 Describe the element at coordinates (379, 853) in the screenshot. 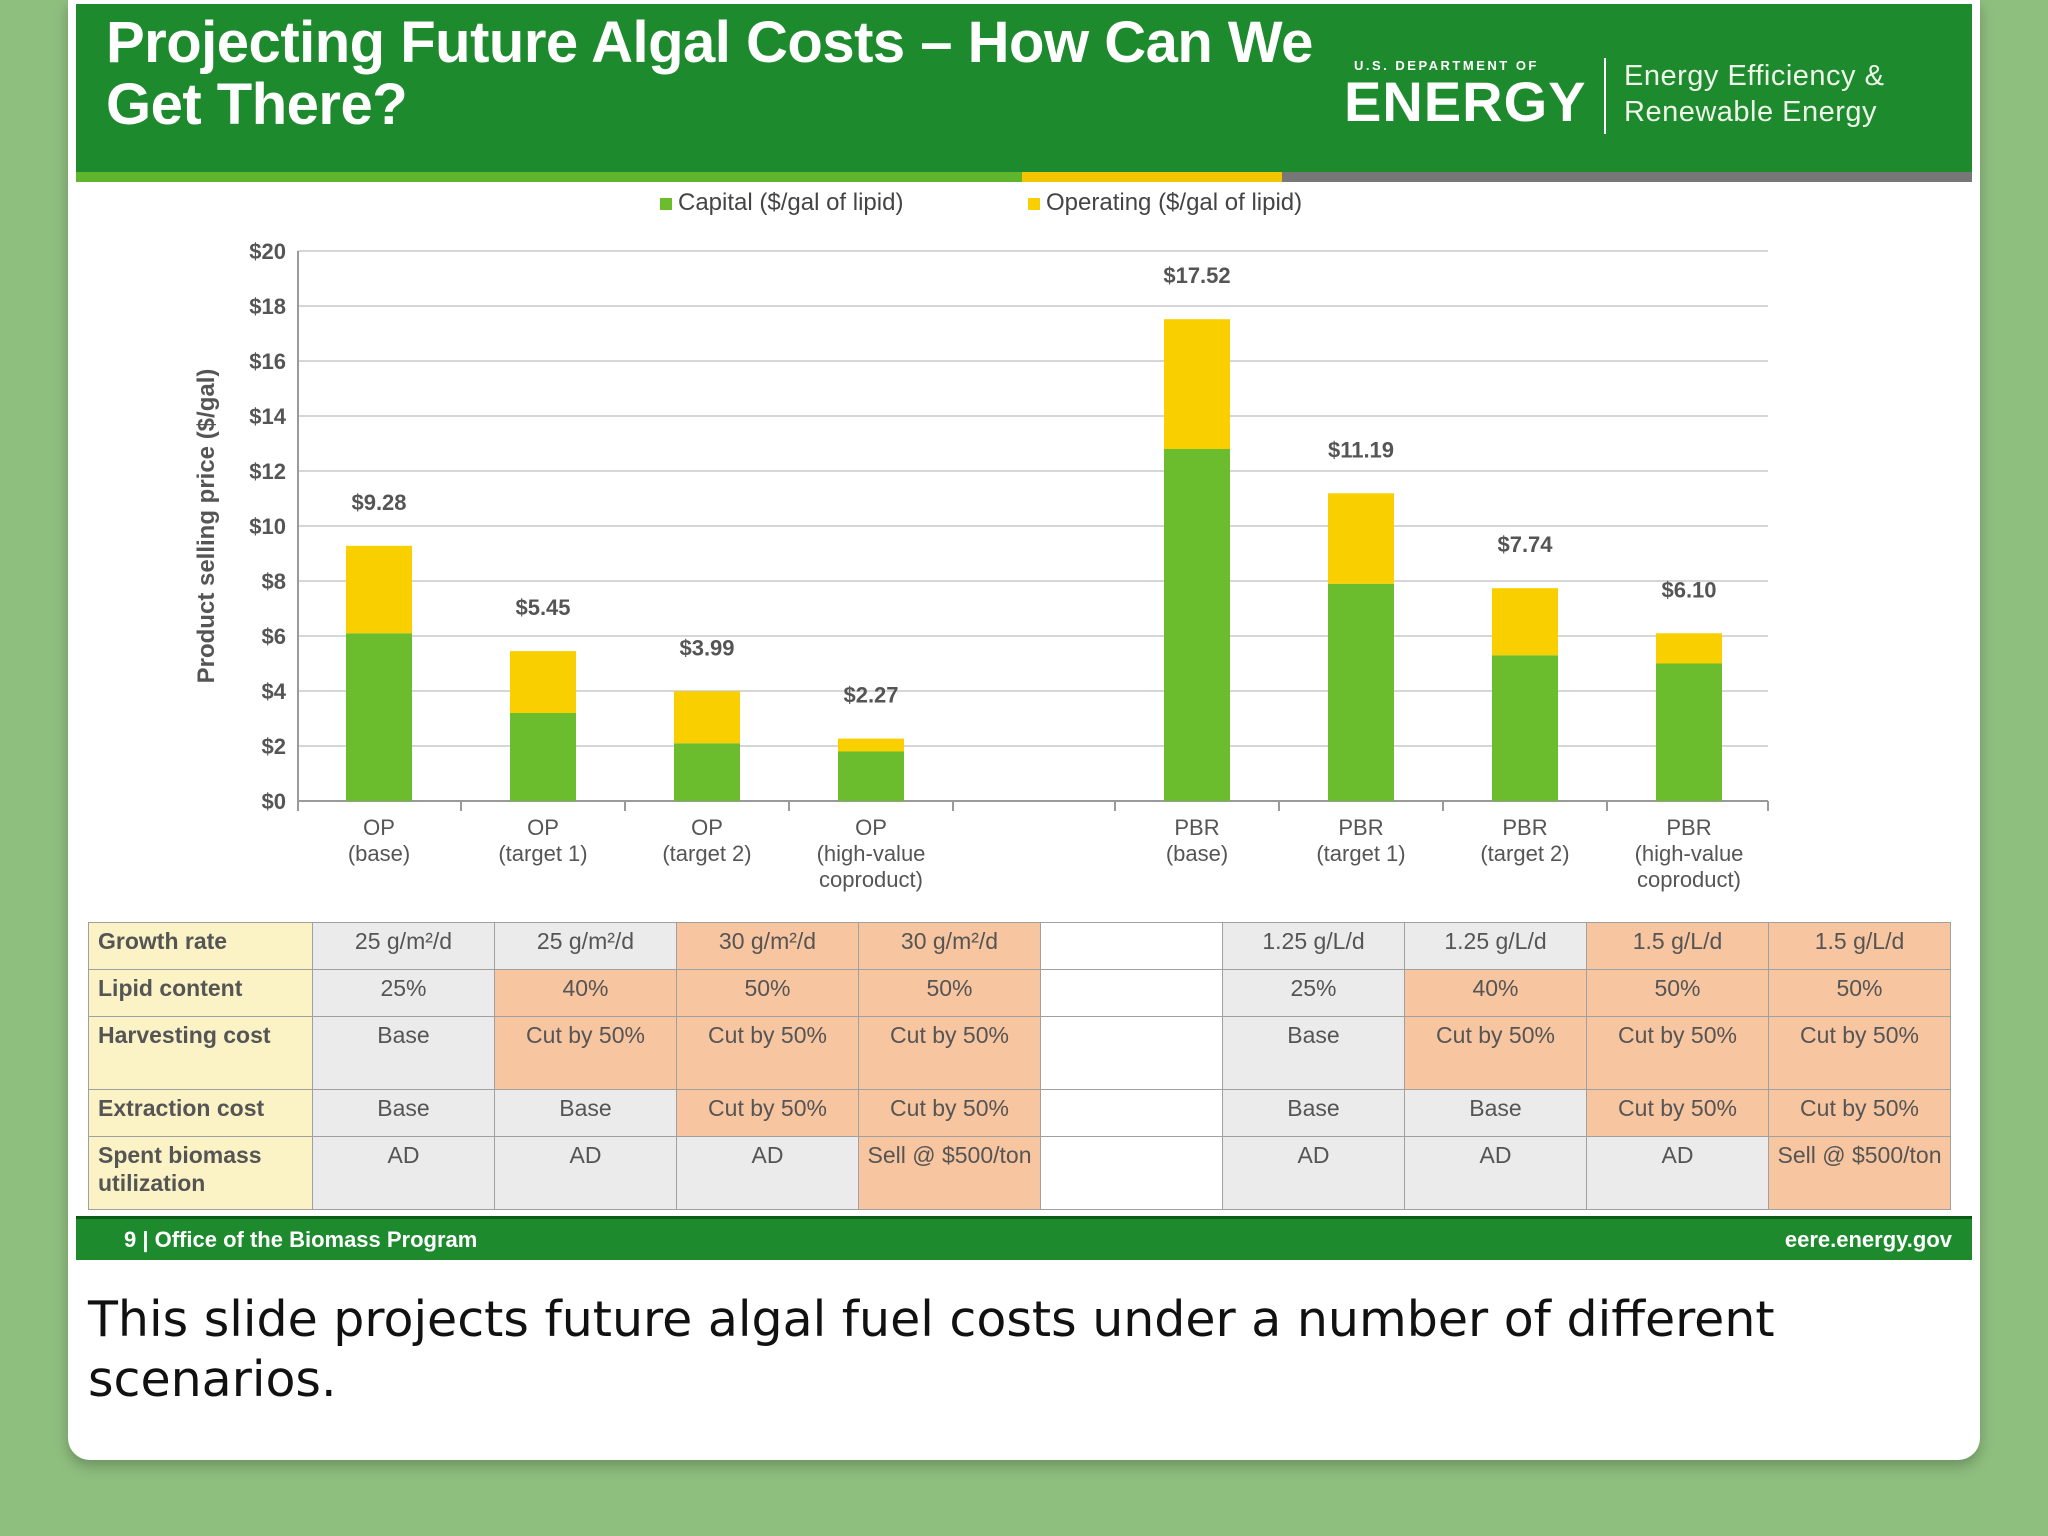

I see `x-category-label: (base)` at that location.